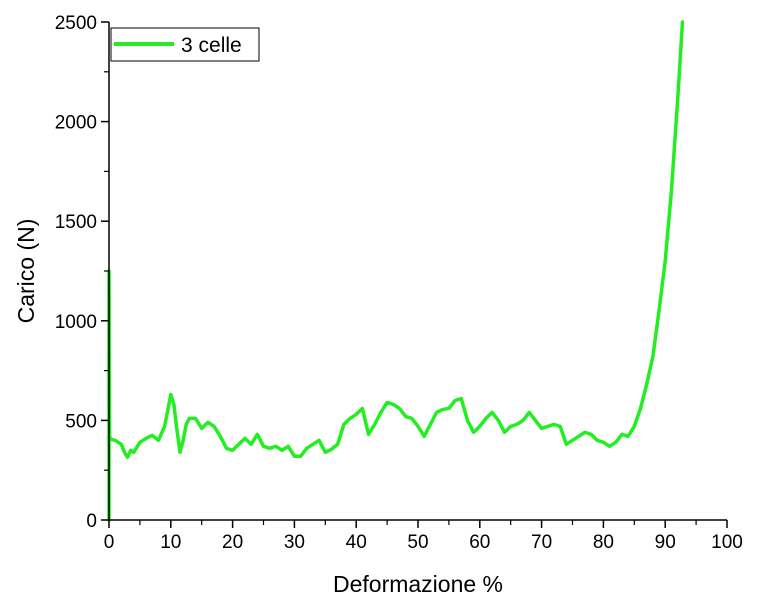 Image resolution: width=775 pixels, height=612 pixels. Describe the element at coordinates (109, 542) in the screenshot. I see `x-tick-label: 0` at that location.